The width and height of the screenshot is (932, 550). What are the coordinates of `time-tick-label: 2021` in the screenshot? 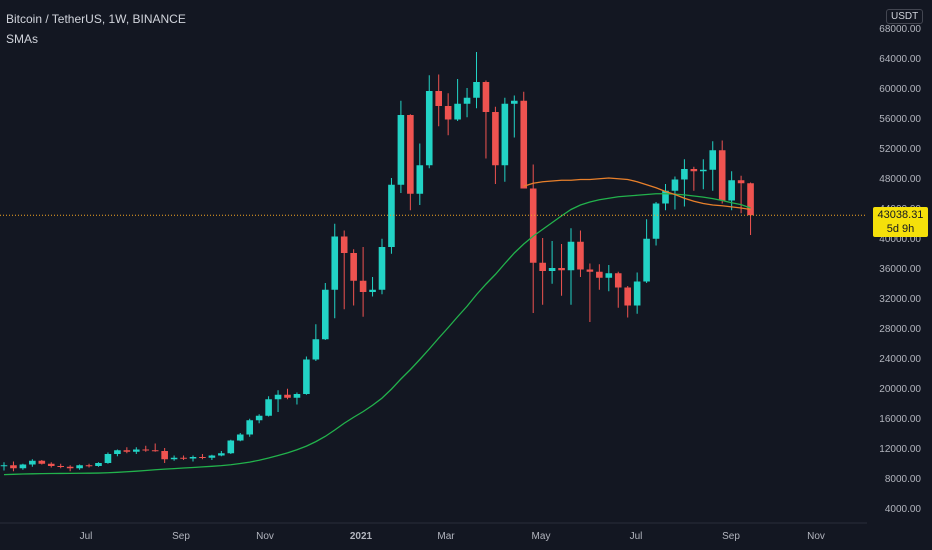 It's located at (361, 536).